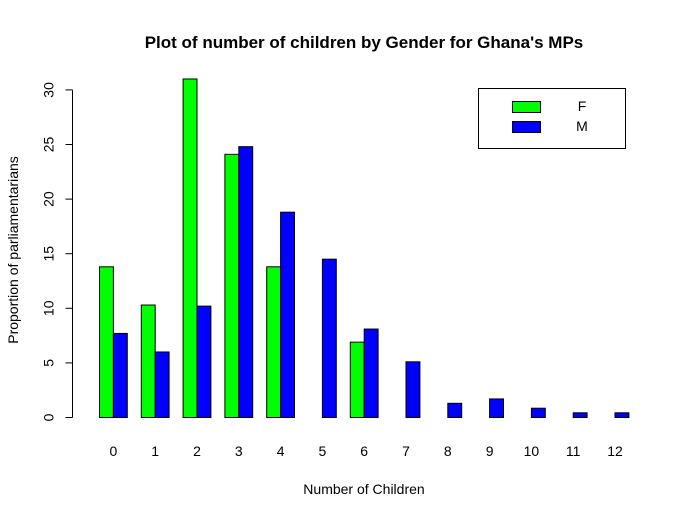 This screenshot has width=689, height=519. I want to click on legend-swatch-M, so click(526, 127).